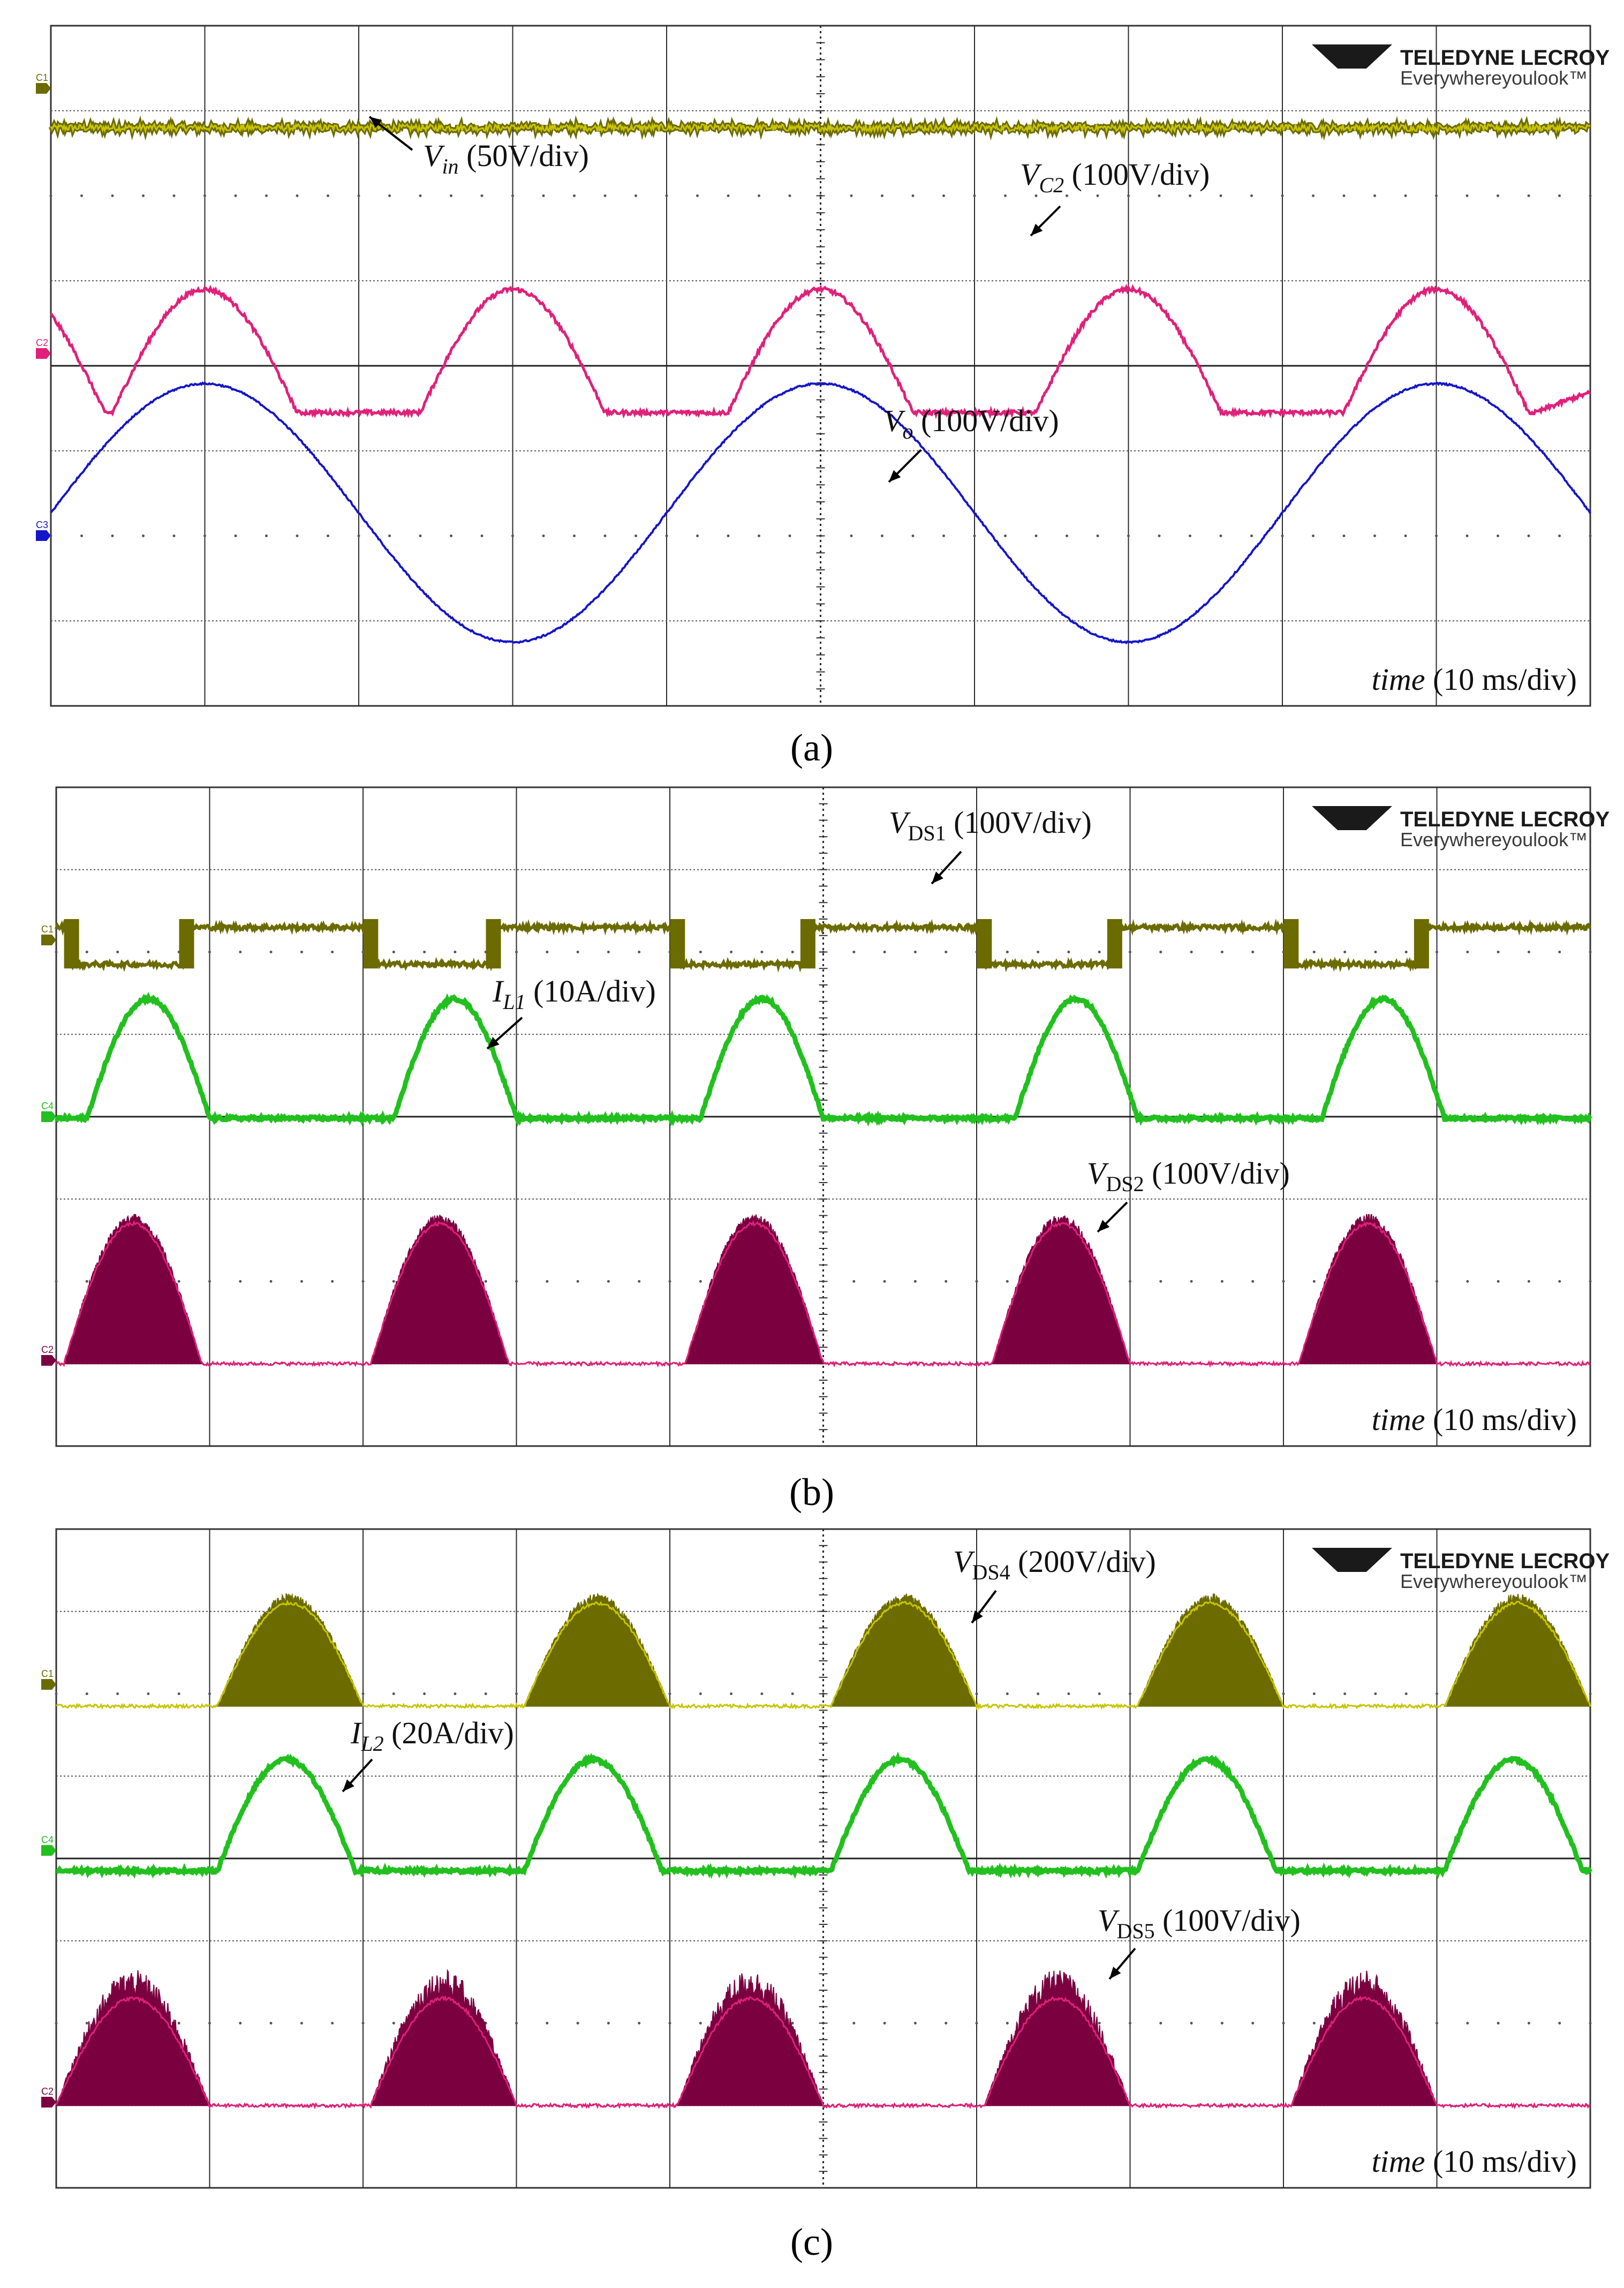  What do you see at coordinates (1115, 177) in the screenshot?
I see `series-label: VC2 (100V/div)` at bounding box center [1115, 177].